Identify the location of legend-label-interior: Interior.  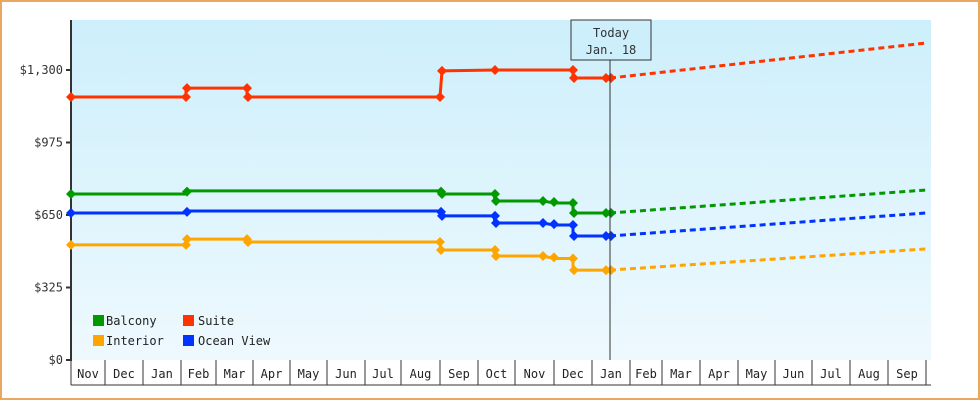
(135, 341).